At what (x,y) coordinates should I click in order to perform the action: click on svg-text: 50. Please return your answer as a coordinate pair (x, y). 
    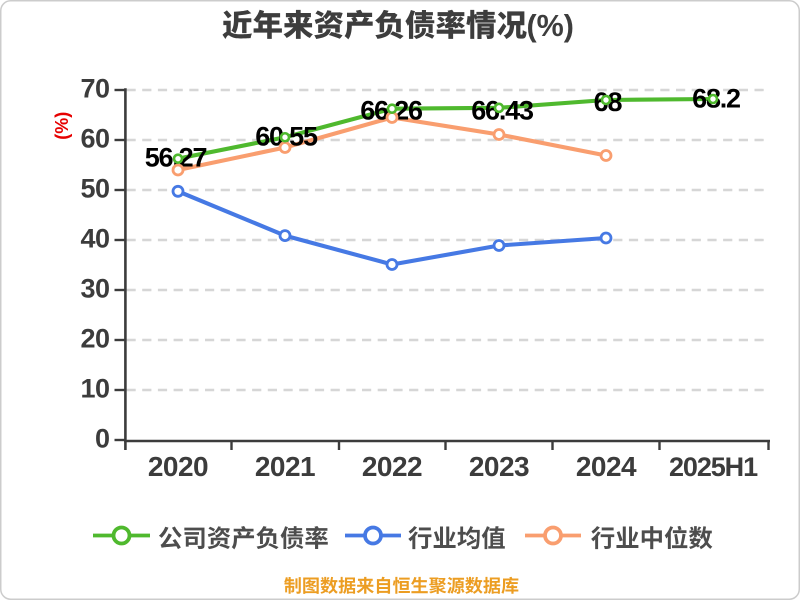
    Looking at the image, I should click on (94, 188).